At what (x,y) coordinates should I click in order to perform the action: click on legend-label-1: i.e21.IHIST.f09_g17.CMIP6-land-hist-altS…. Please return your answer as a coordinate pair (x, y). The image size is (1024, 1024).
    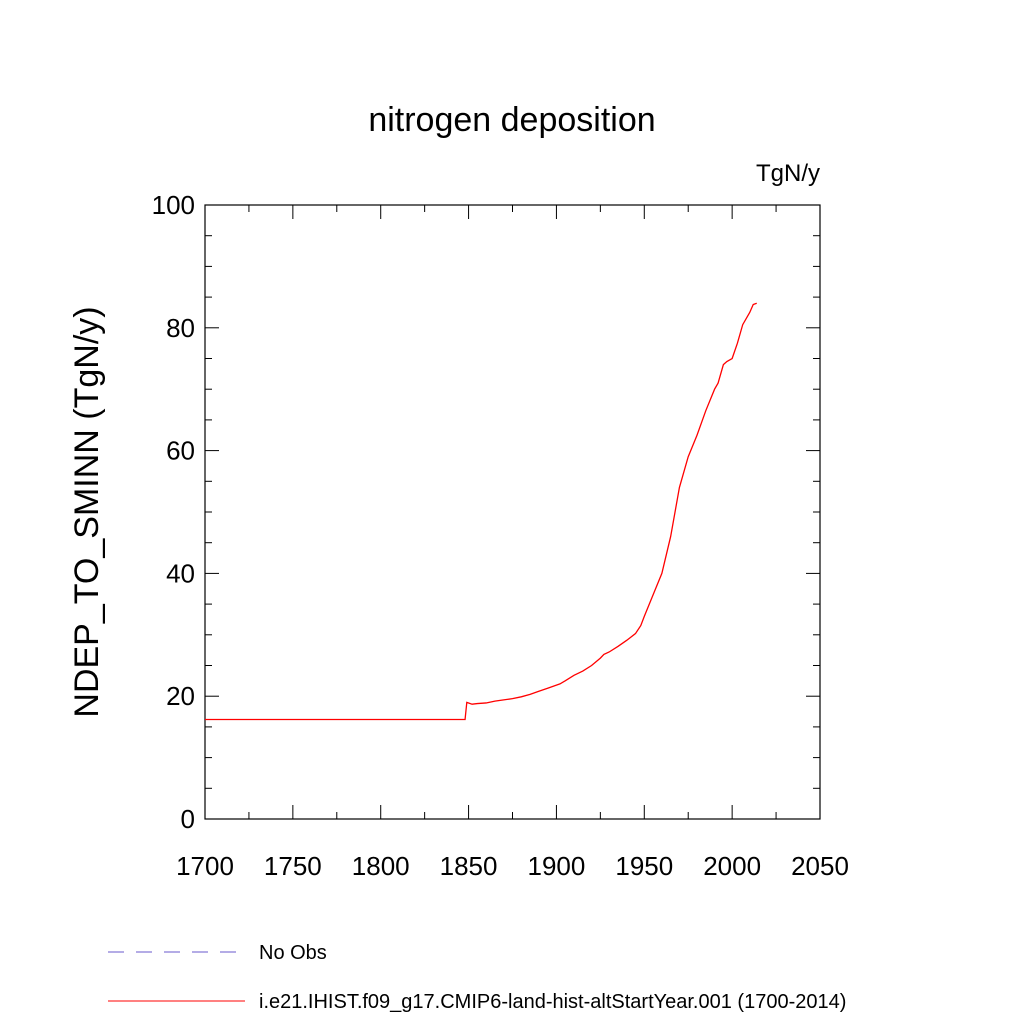
    Looking at the image, I should click on (552, 1002).